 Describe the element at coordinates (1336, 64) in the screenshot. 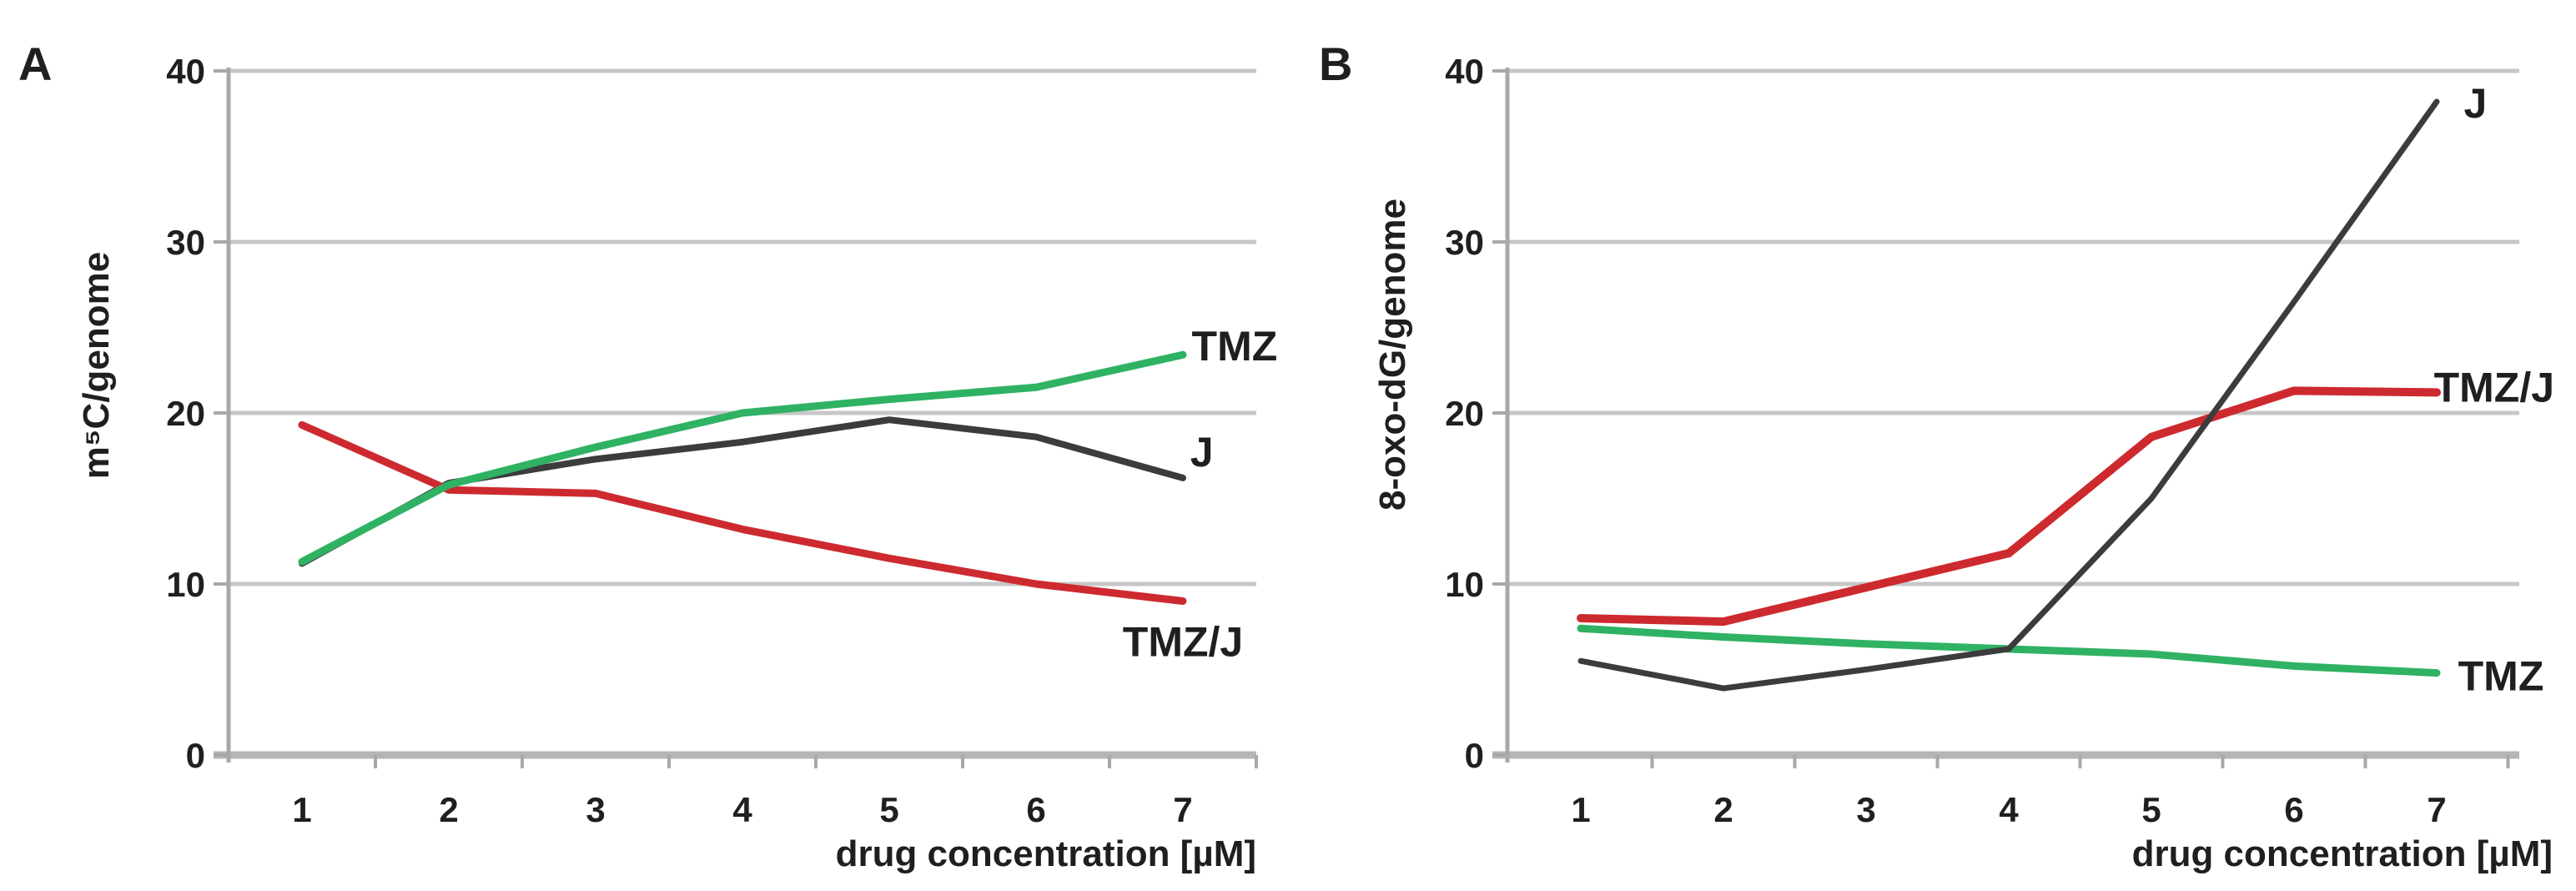

I see `panel-b-letter: B` at that location.